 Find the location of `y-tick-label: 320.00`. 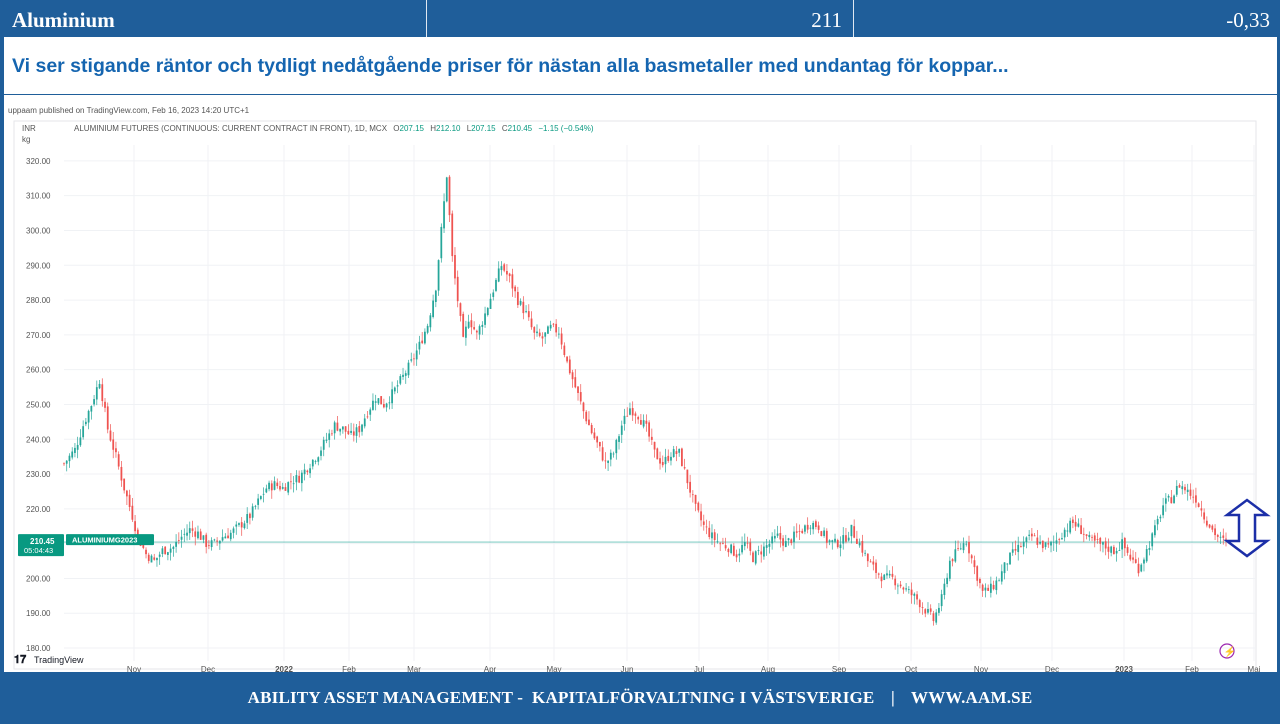

y-tick-label: 320.00 is located at coordinates (38, 161).